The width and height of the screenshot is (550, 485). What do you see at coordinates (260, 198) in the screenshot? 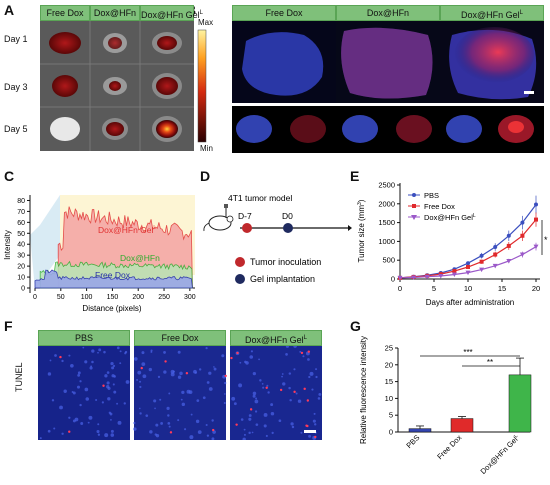
I see `model-label: 4T1 tumor model` at bounding box center [260, 198].